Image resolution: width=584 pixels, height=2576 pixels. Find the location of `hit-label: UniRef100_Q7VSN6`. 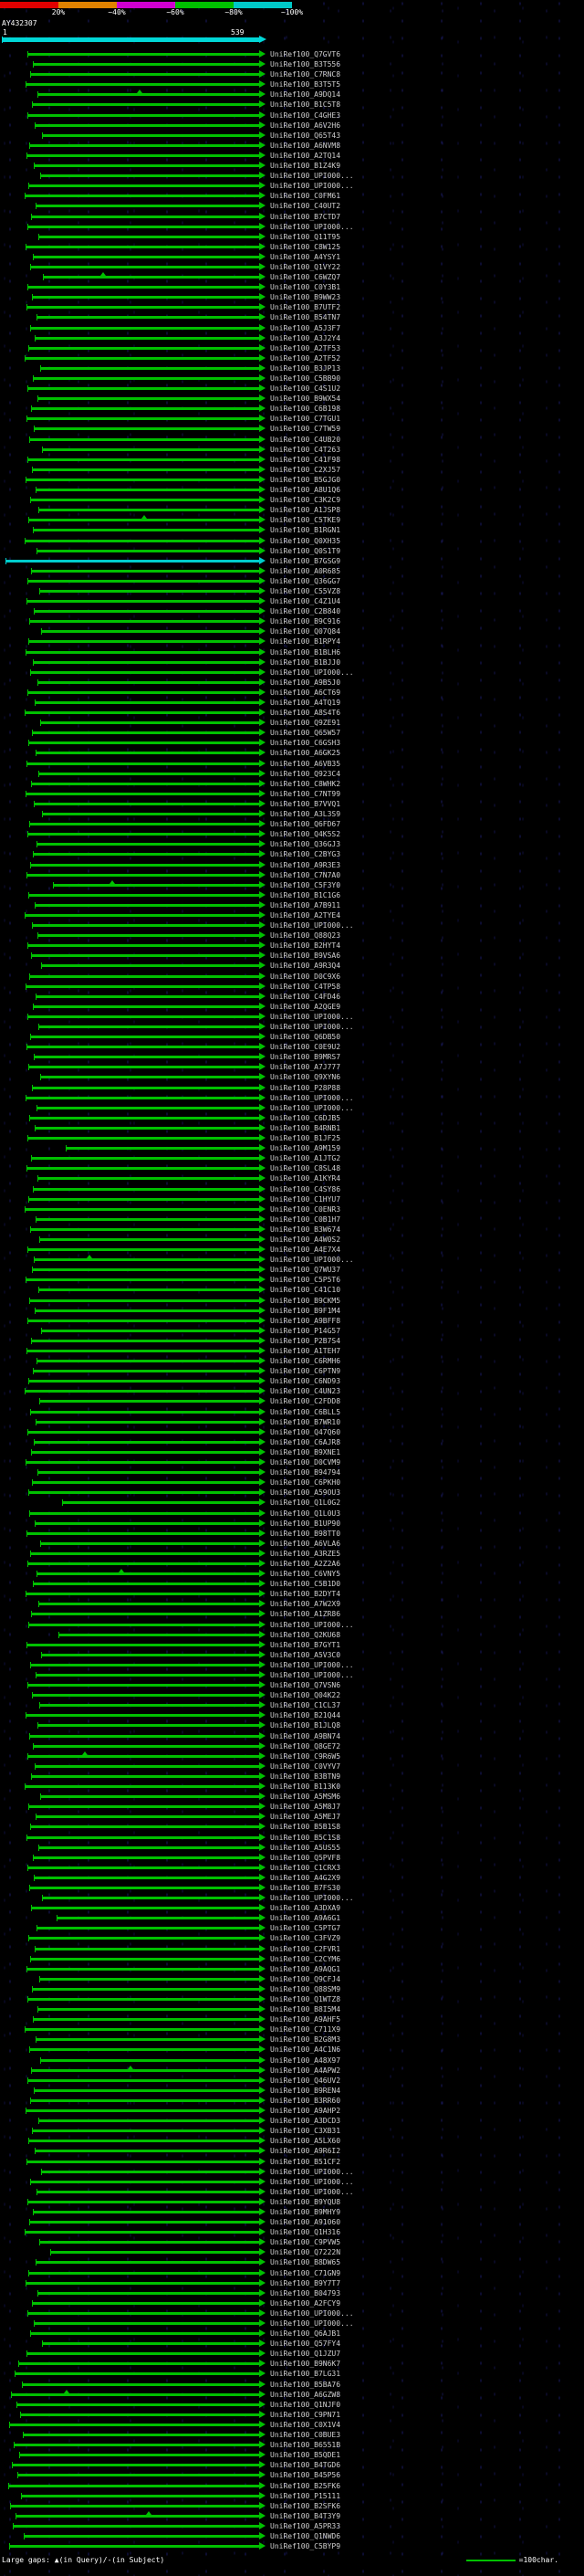

hit-label: UniRef100_Q7VSN6 is located at coordinates (305, 1685).